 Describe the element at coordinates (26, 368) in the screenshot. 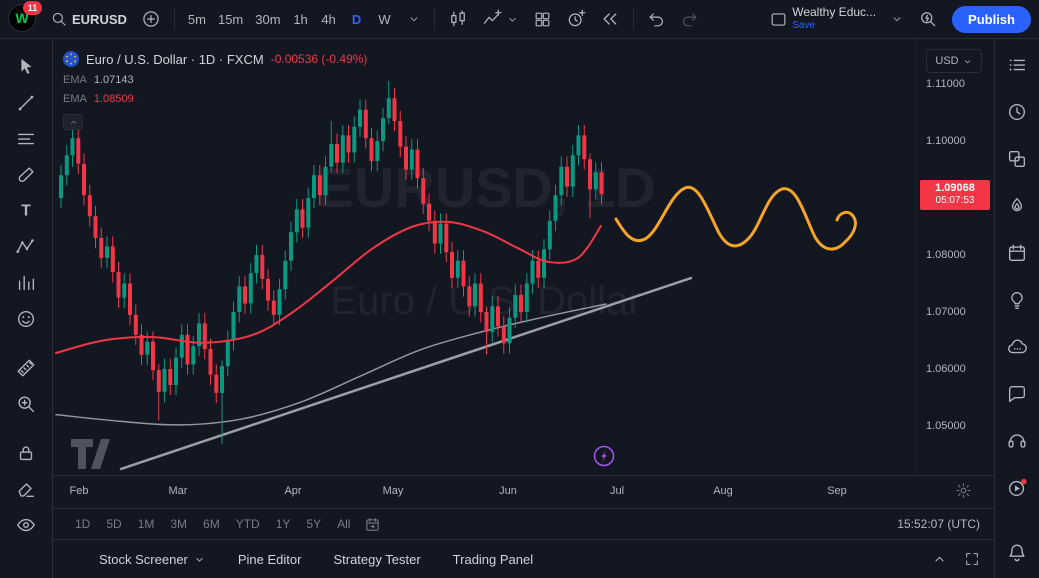

I see `ruler-tool-button` at that location.